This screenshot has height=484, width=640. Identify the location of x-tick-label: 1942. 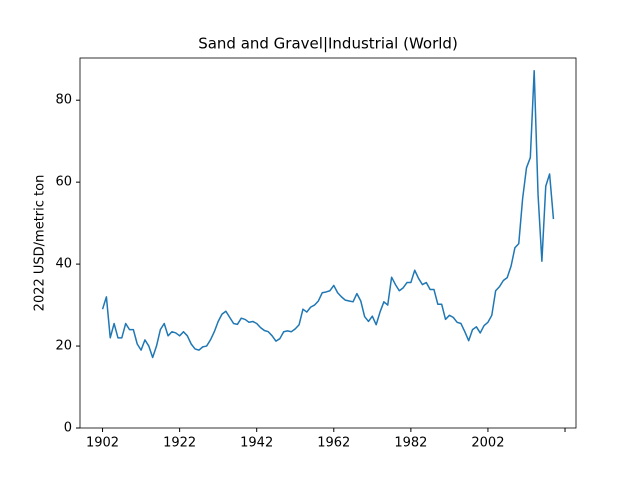
(256, 443).